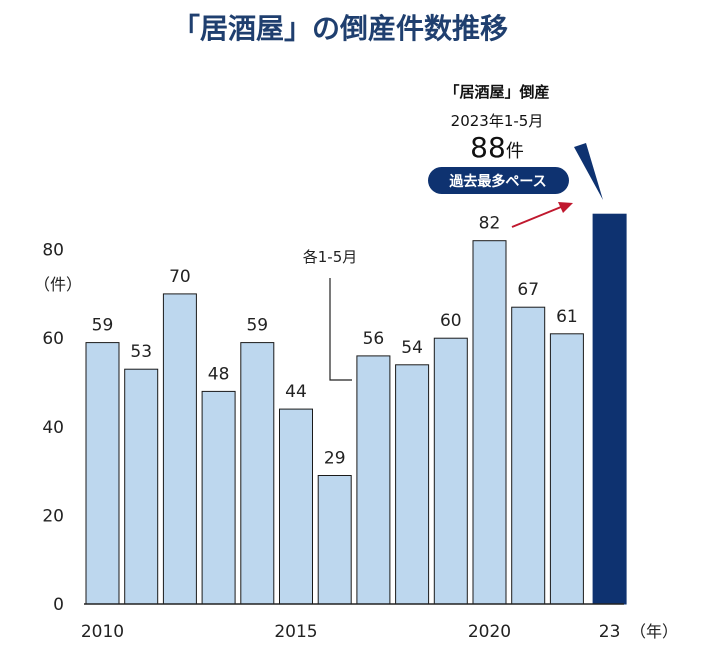 This screenshot has height=672, width=705. What do you see at coordinates (340, 28) in the screenshot?
I see `chart-title: 「居酒屋」の倒産件数推移` at bounding box center [340, 28].